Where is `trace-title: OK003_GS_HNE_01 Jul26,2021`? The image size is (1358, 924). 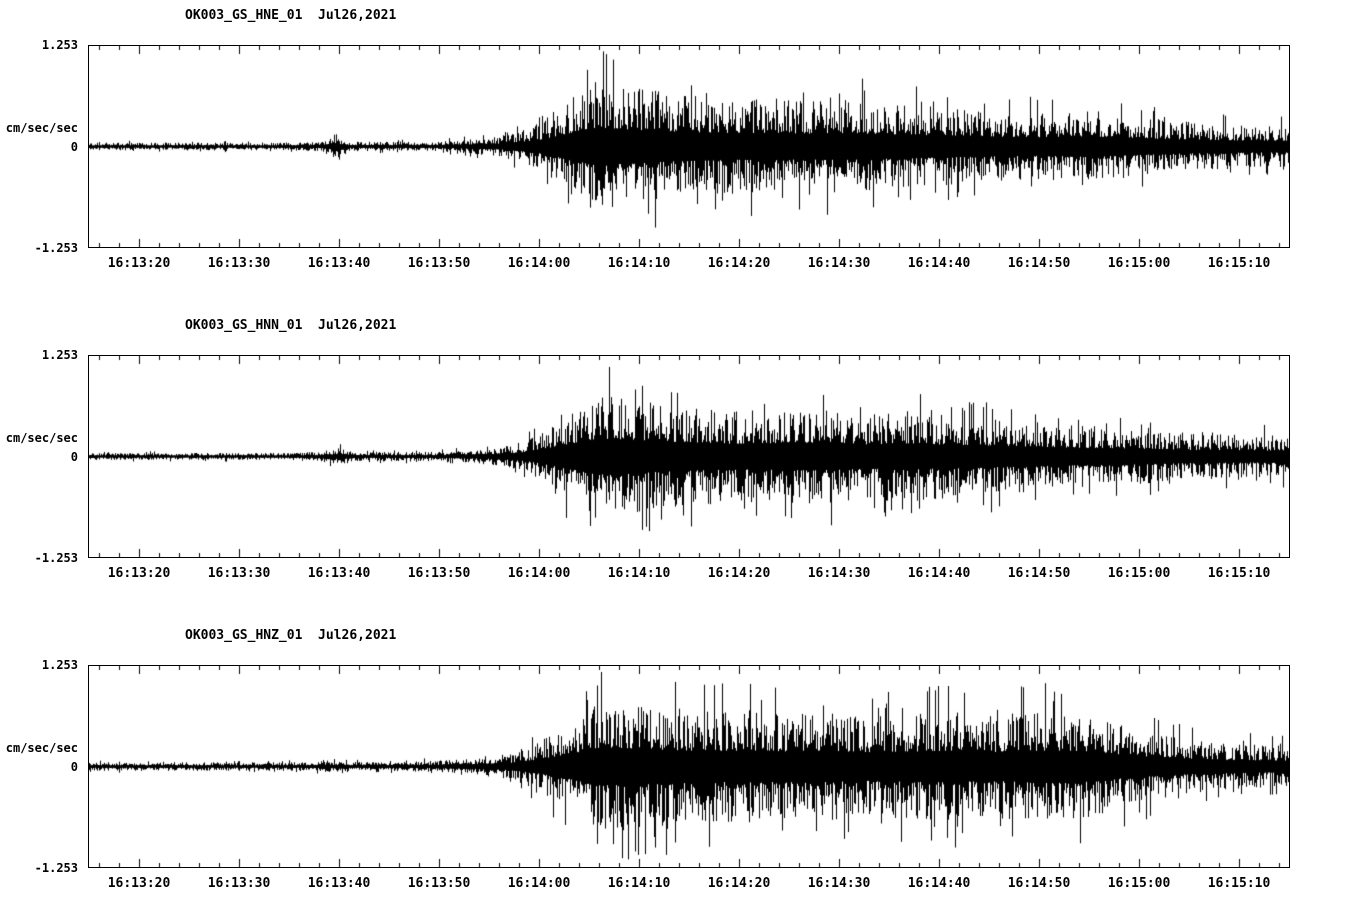 trace-title: OK003_GS_HNE_01 Jul26,2021 is located at coordinates (291, 15).